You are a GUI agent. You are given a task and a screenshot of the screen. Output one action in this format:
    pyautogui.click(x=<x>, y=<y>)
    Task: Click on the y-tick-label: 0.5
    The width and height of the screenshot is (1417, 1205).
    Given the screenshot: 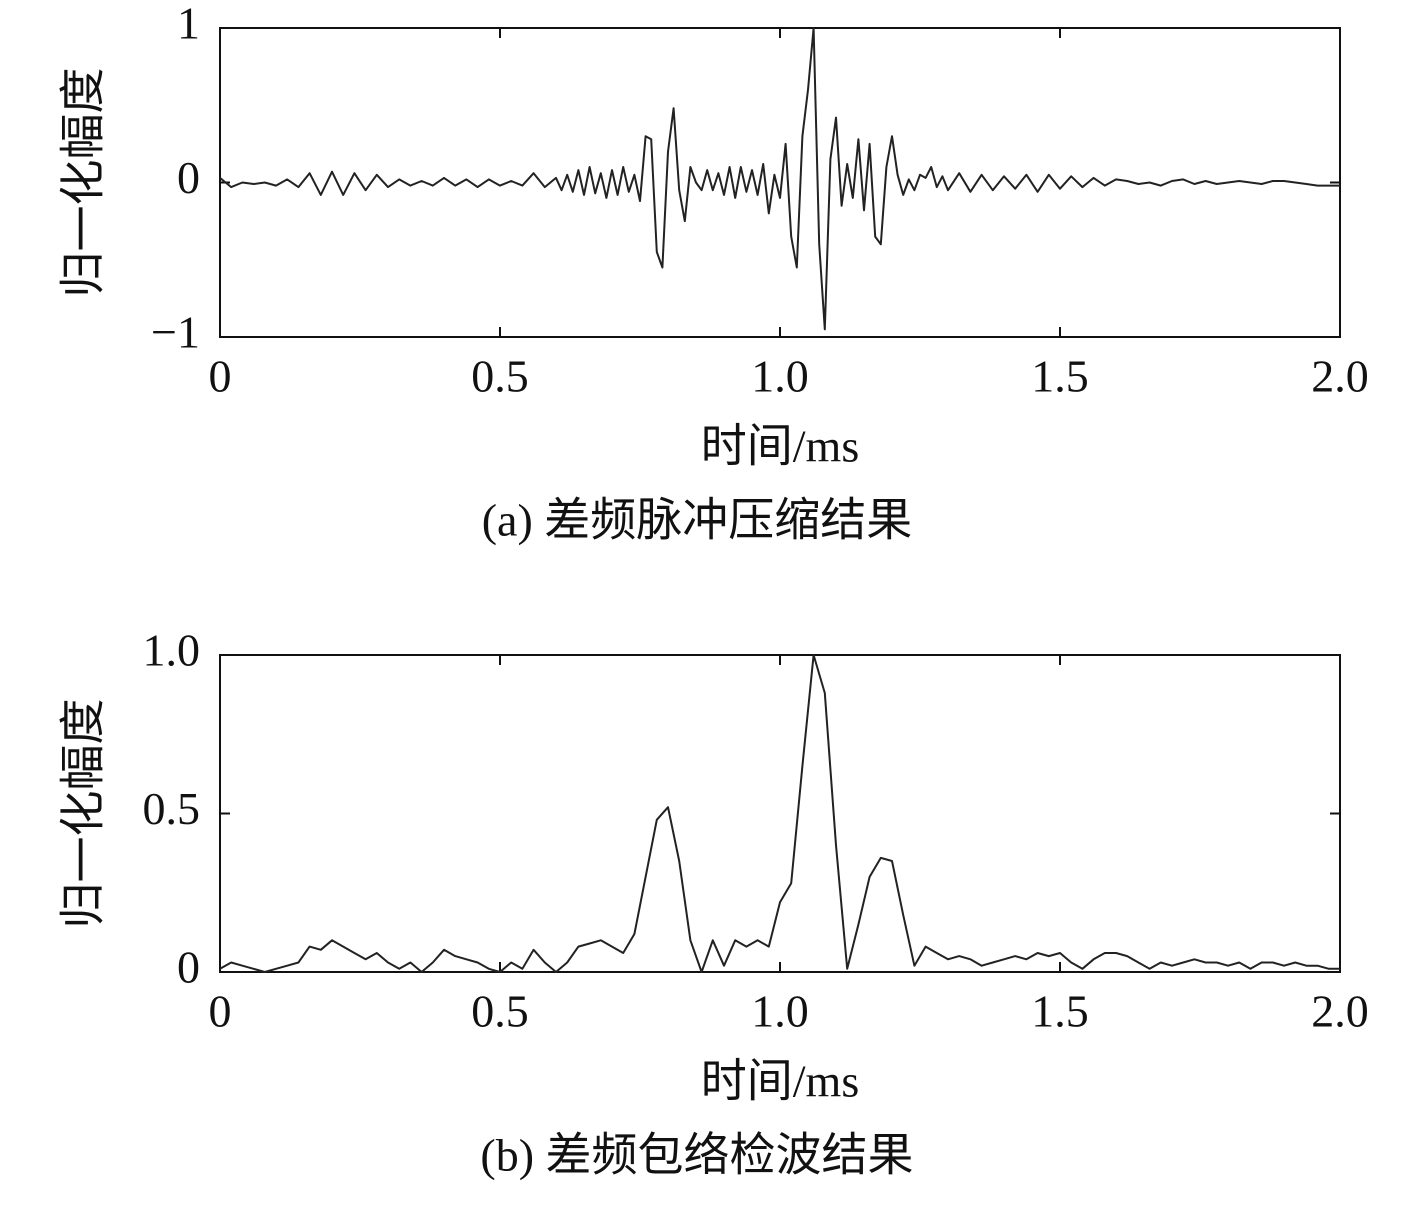 What is the action you would take?
    pyautogui.click(x=172, y=808)
    